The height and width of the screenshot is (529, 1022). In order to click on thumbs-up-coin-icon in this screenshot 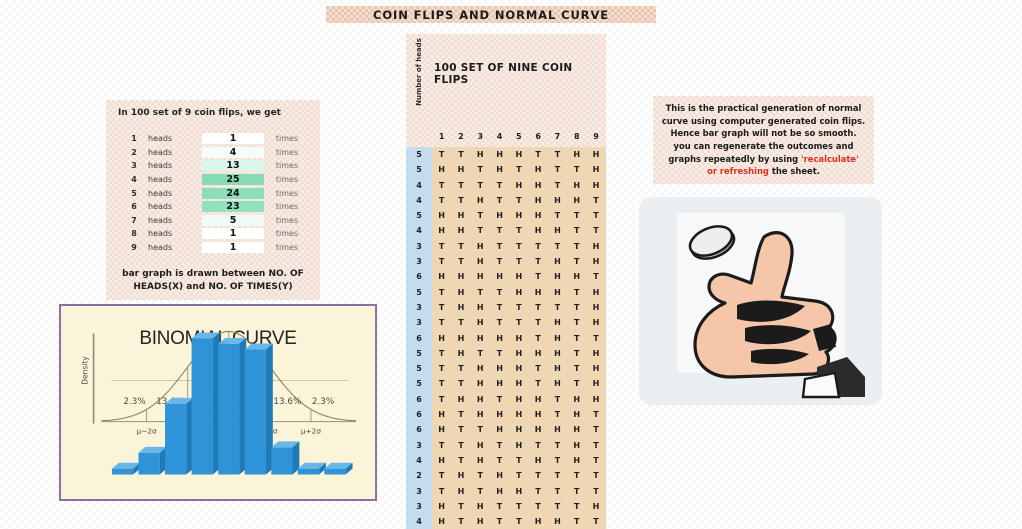, I will do `click(760, 301)`.